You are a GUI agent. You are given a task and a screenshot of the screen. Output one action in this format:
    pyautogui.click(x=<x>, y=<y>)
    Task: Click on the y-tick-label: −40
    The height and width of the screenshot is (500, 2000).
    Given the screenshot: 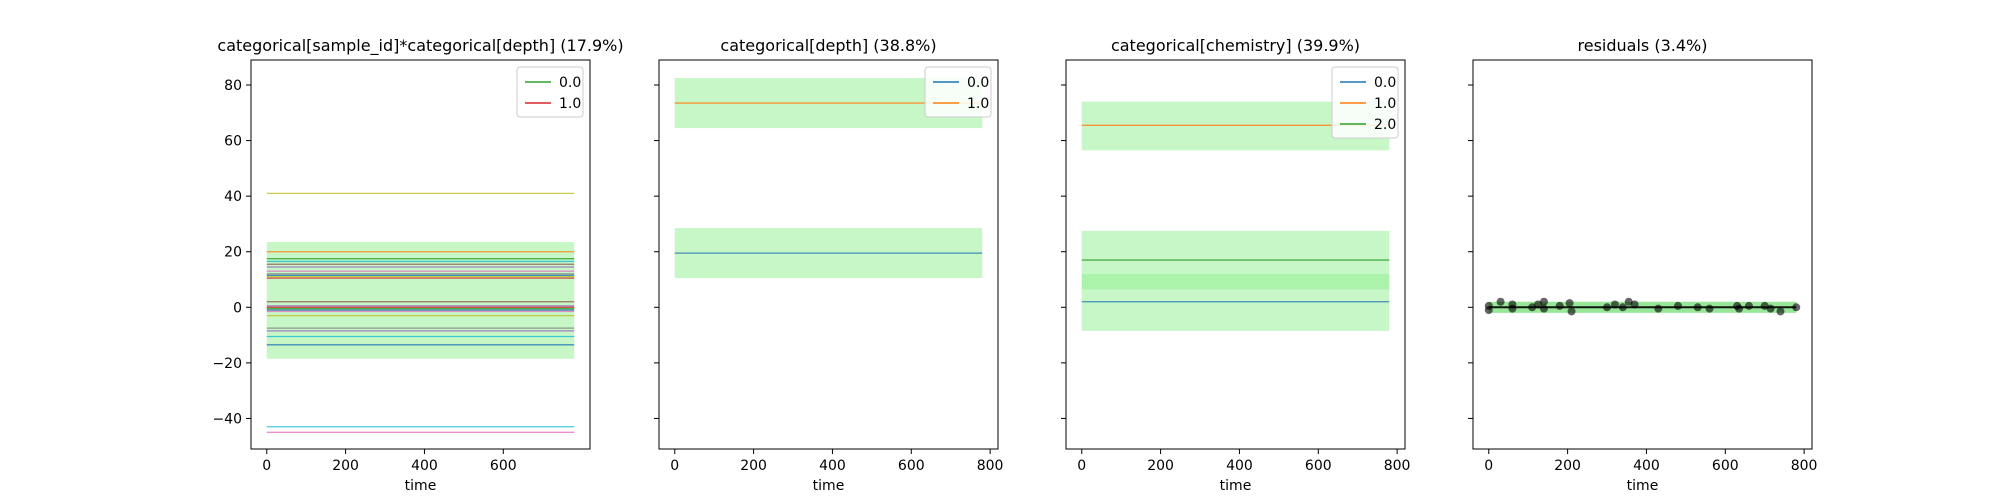 What is the action you would take?
    pyautogui.click(x=227, y=419)
    